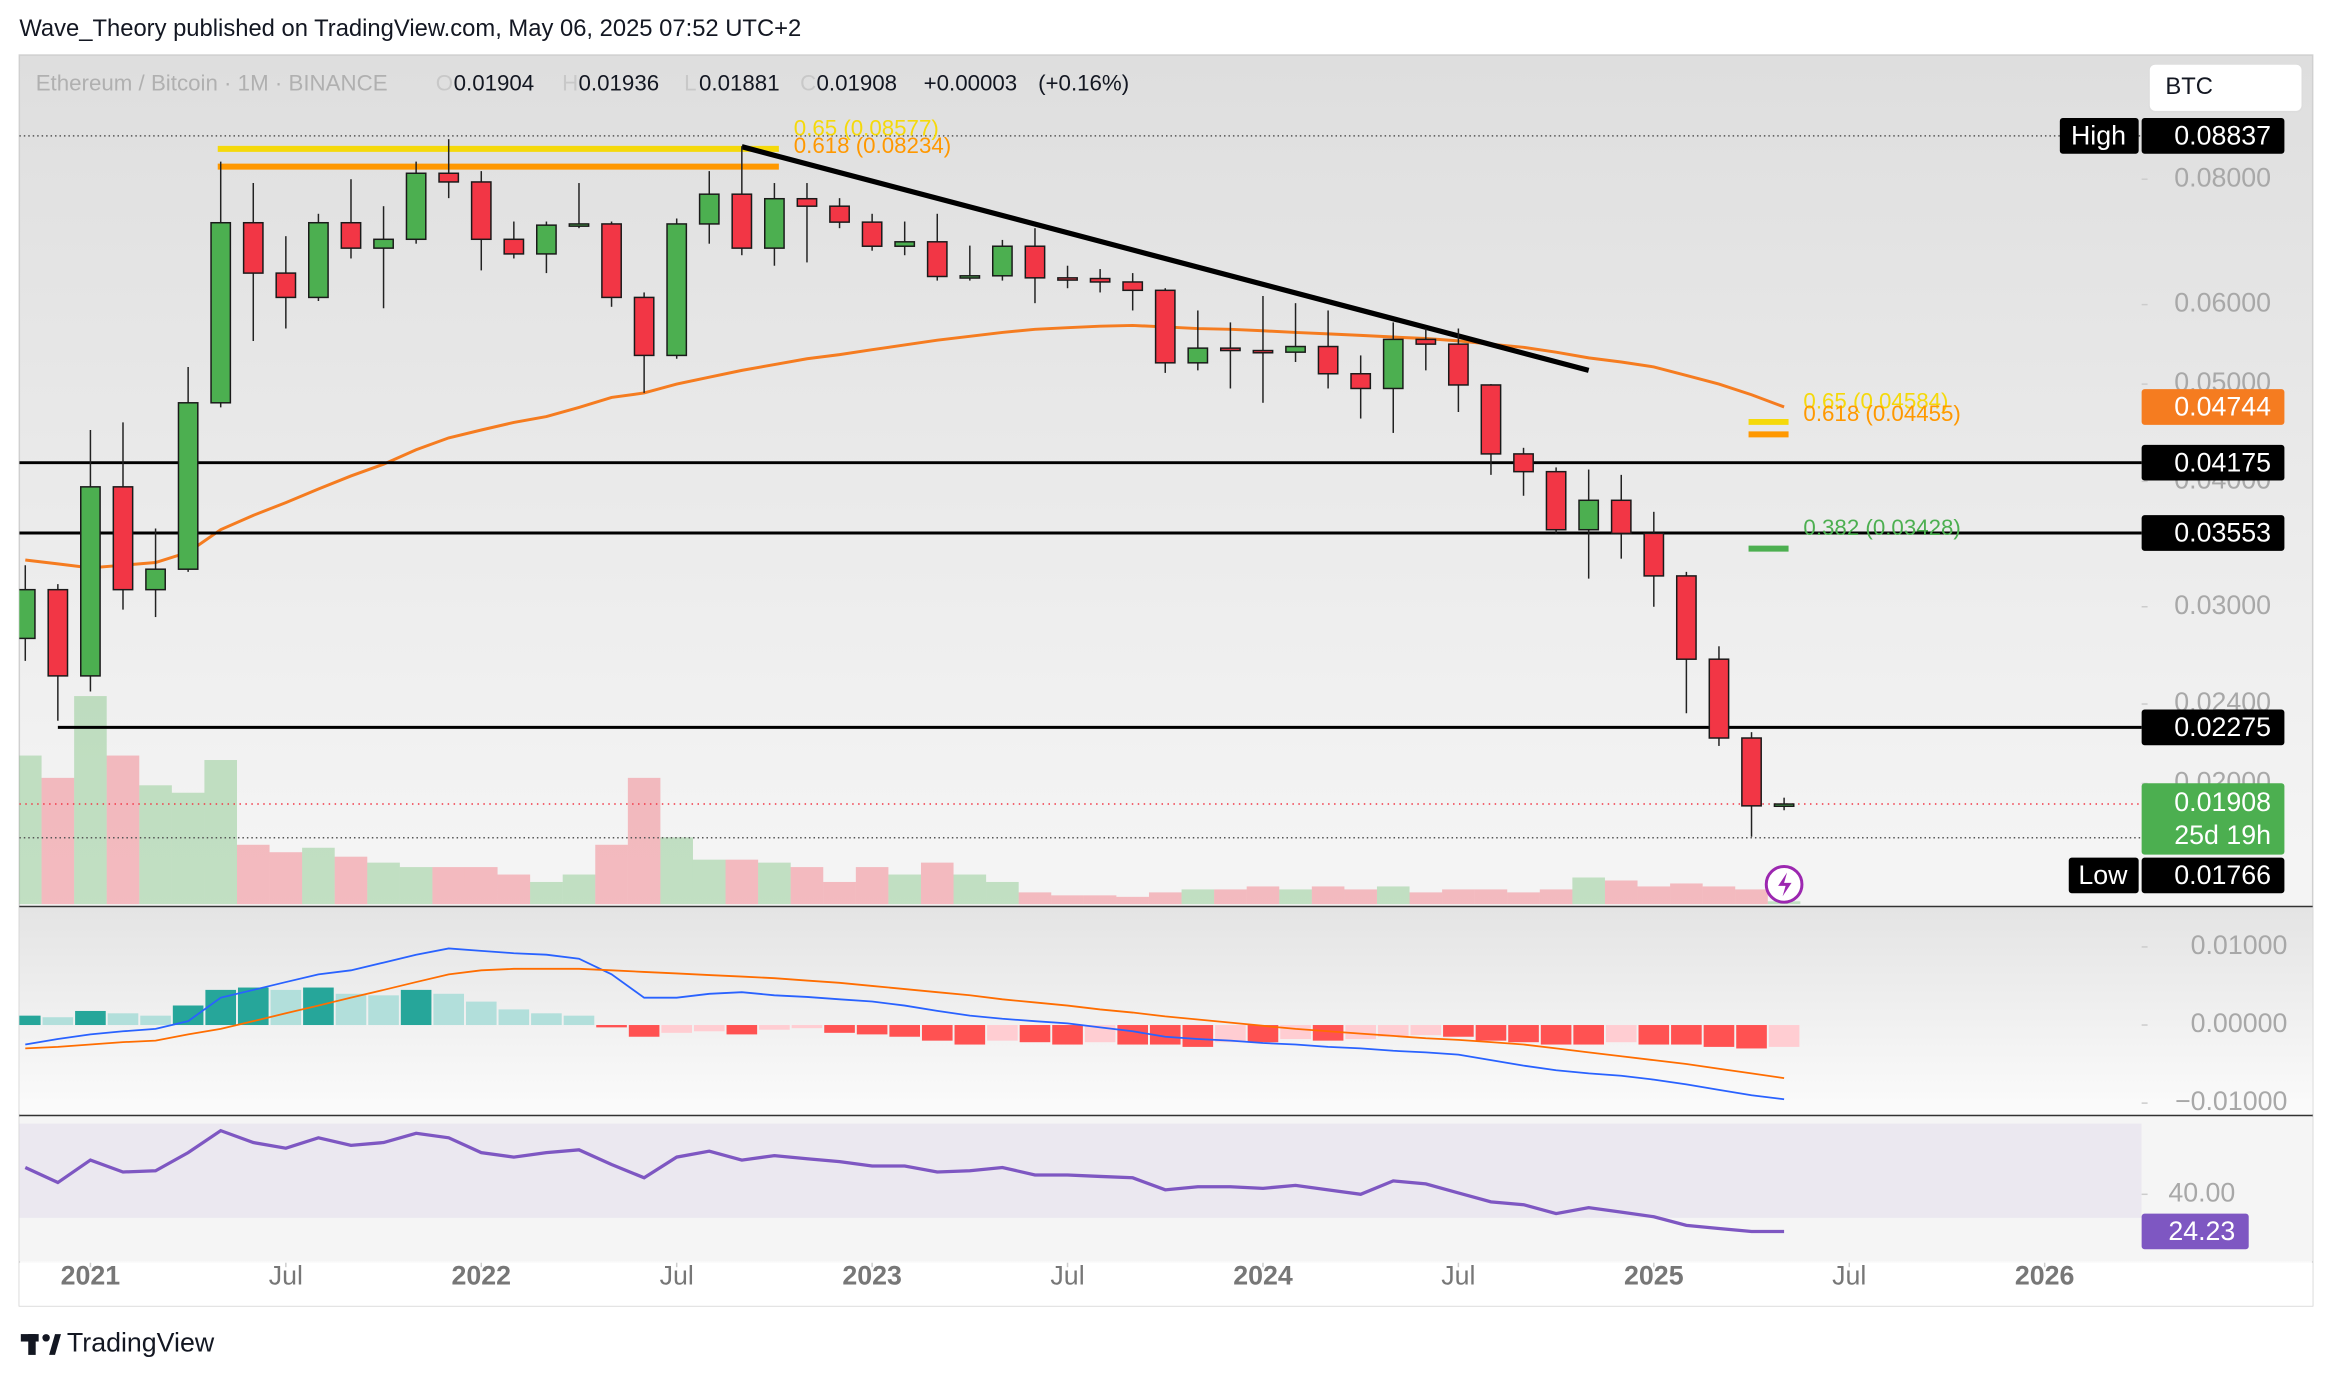 This screenshot has height=1378, width=2332. I want to click on macd-tick-label: 0.01000, so click(2239, 945).